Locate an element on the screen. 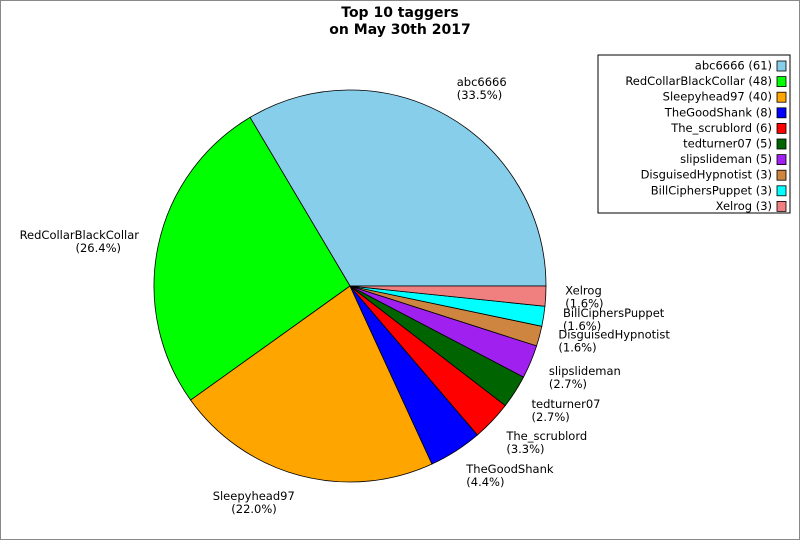  slice-percent: (26.4%) is located at coordinates (98, 248).